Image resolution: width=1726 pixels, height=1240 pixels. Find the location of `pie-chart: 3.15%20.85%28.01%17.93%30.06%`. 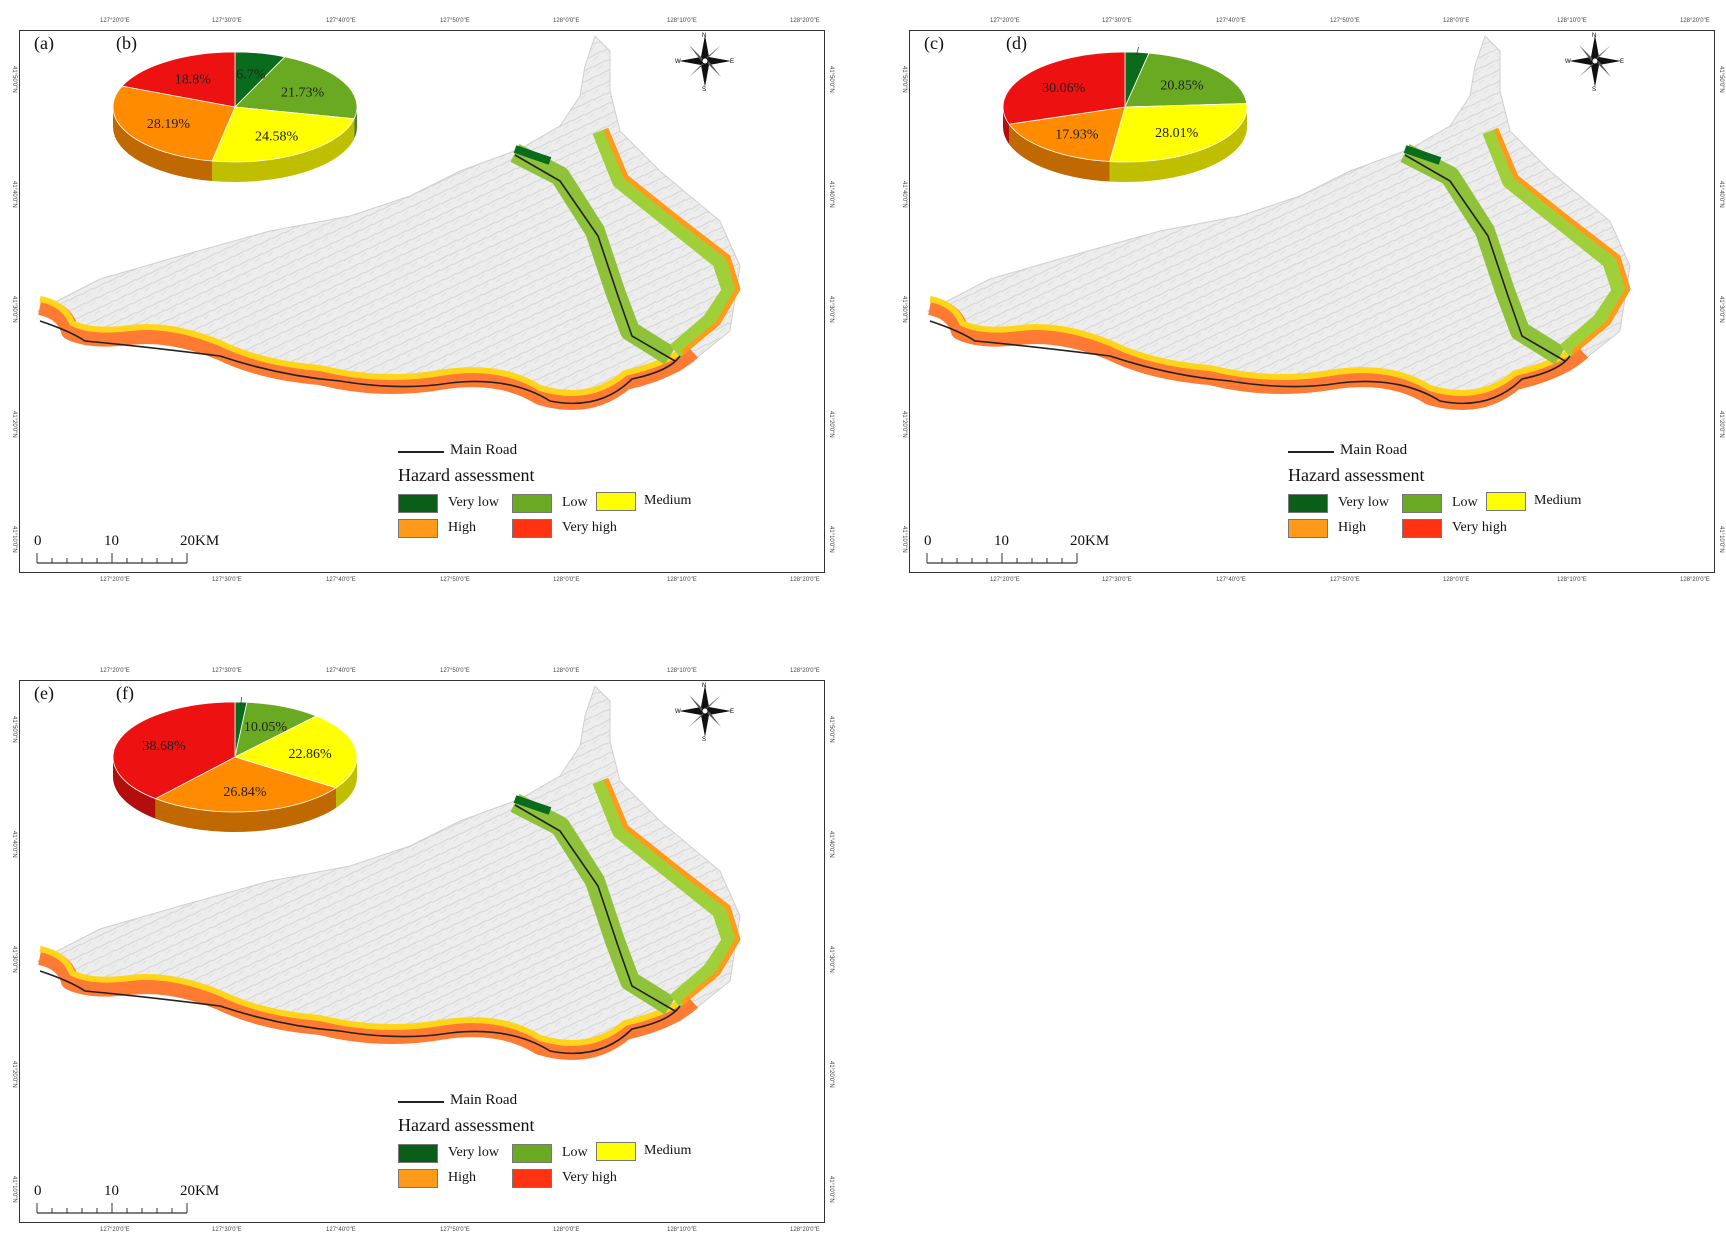

pie-chart: 3.15%20.85%28.01%17.93%30.06% is located at coordinates (1125, 114).